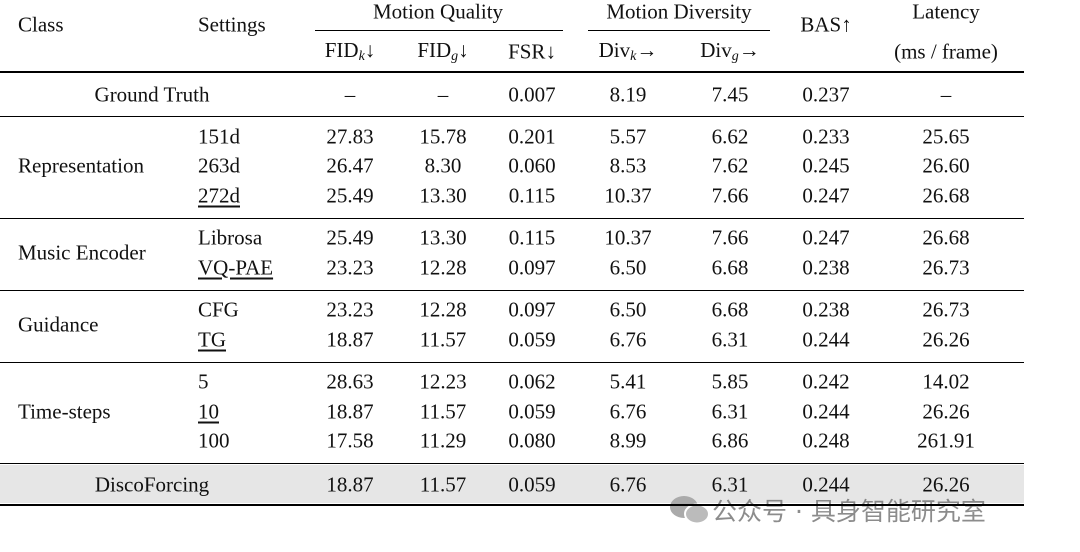 The height and width of the screenshot is (552, 1080). I want to click on cell: 7.45, so click(730, 94).